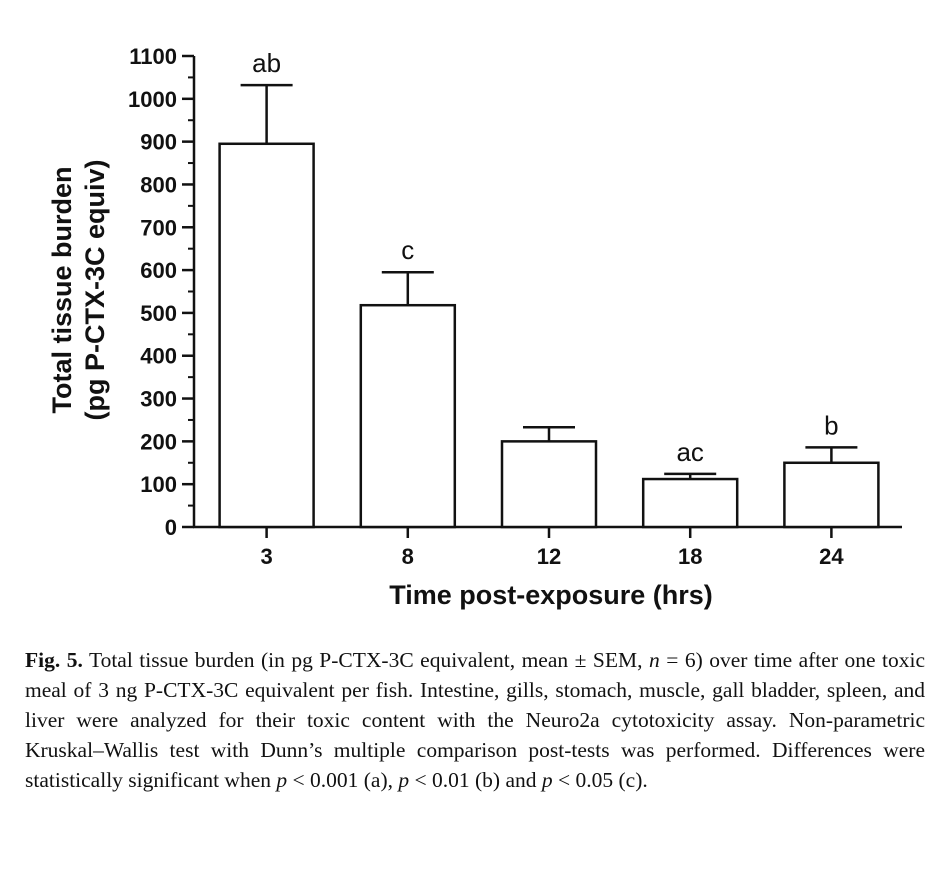 The image size is (944, 894). What do you see at coordinates (690, 556) in the screenshot?
I see `x-tick-label-18: 18` at bounding box center [690, 556].